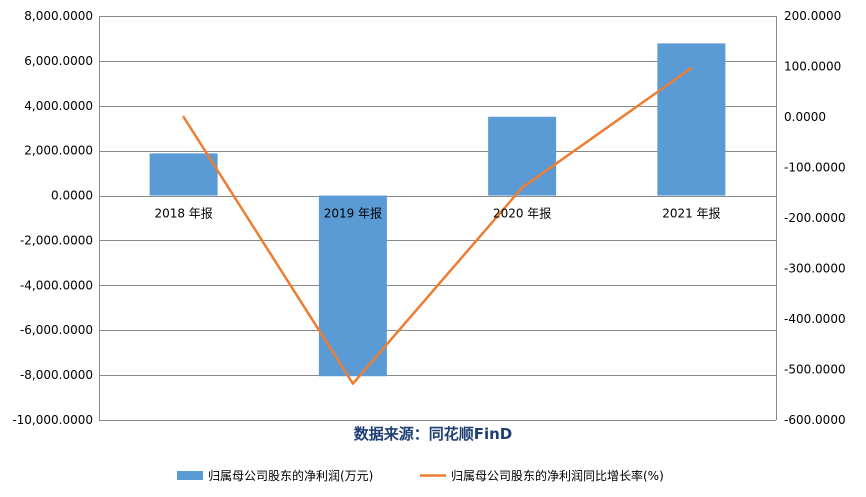  What do you see at coordinates (72, 196) in the screenshot?
I see `left-tick-label: 0.0000` at bounding box center [72, 196].